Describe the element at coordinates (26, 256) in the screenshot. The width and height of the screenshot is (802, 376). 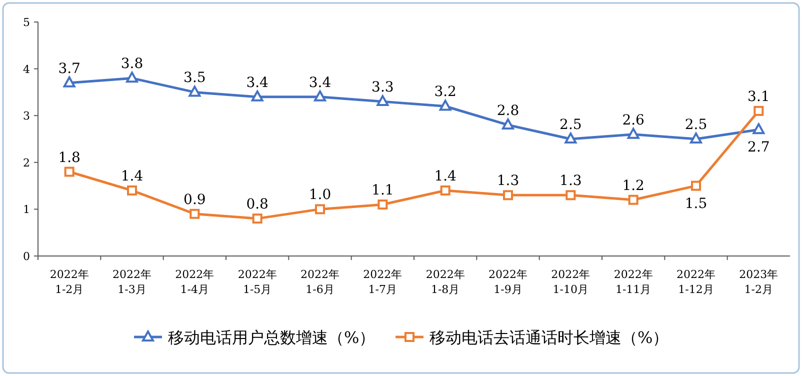
I see `y-tick-label: 0` at that location.